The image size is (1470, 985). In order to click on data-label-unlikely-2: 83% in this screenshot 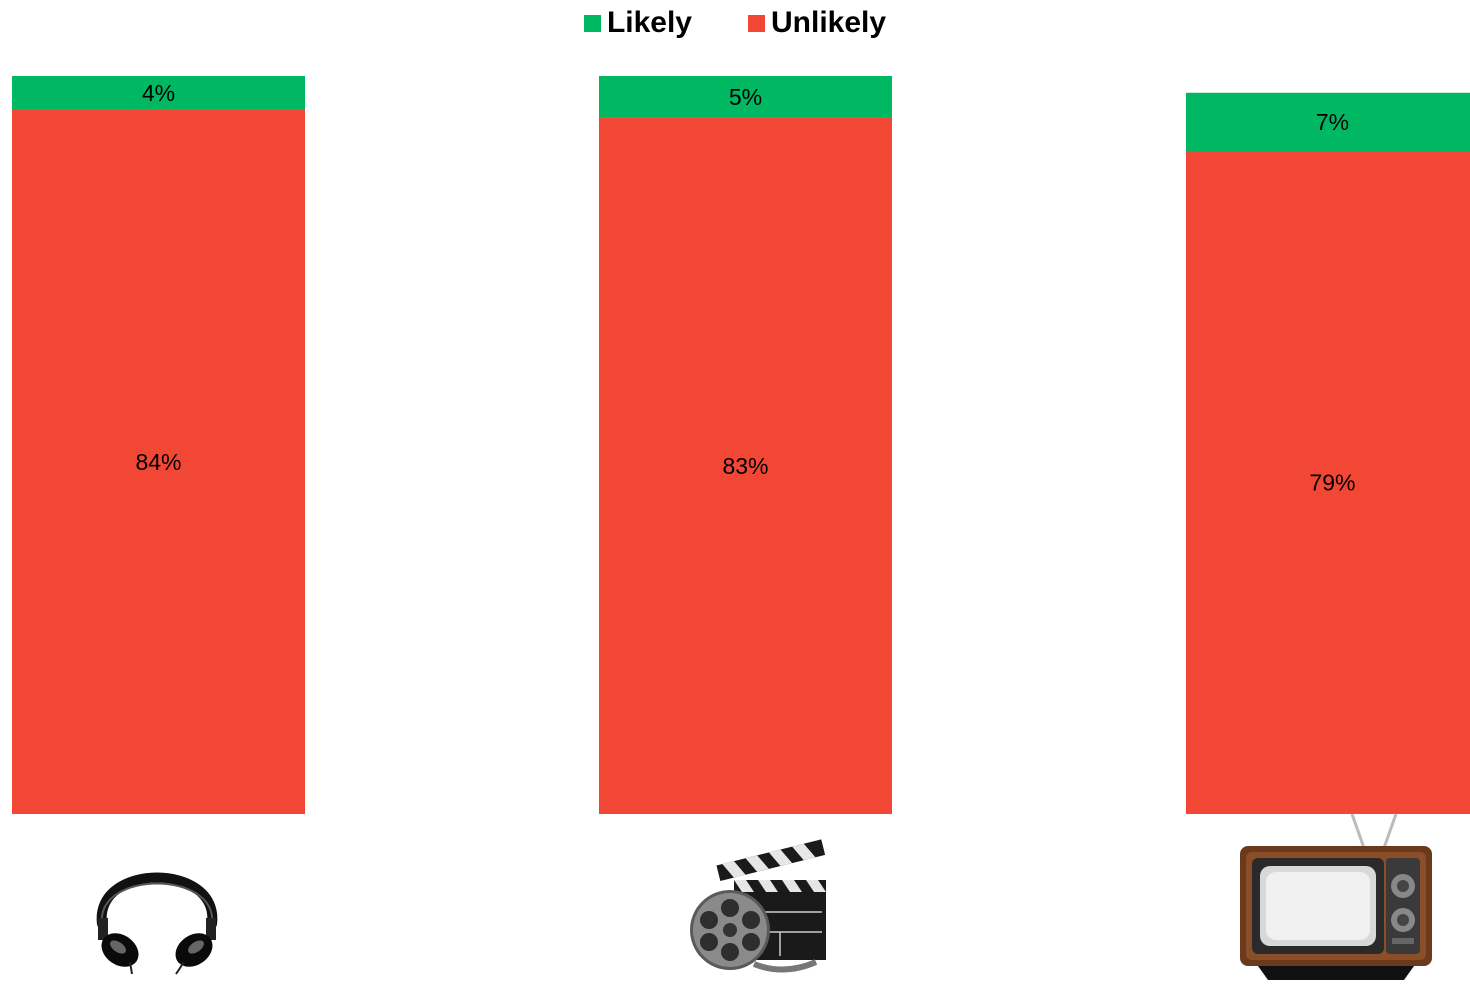, I will do `click(745, 466)`.